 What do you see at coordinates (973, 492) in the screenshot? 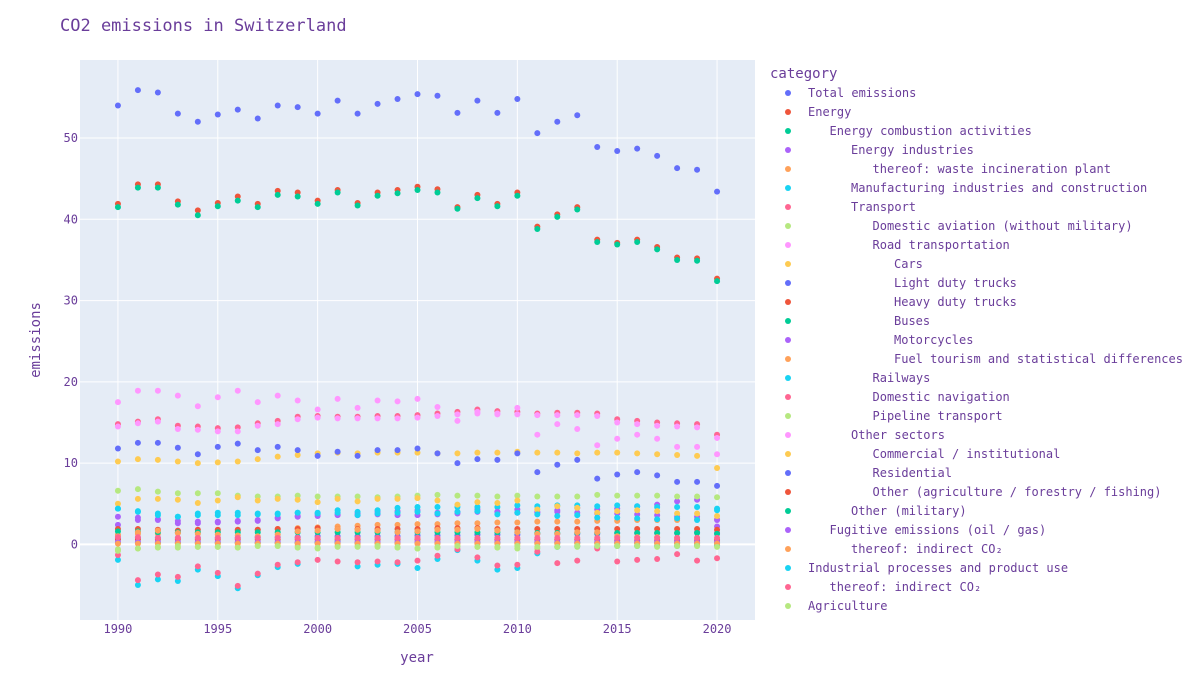
I see `legend-item: Other (agriculture / forestry / fishing)` at bounding box center [973, 492].